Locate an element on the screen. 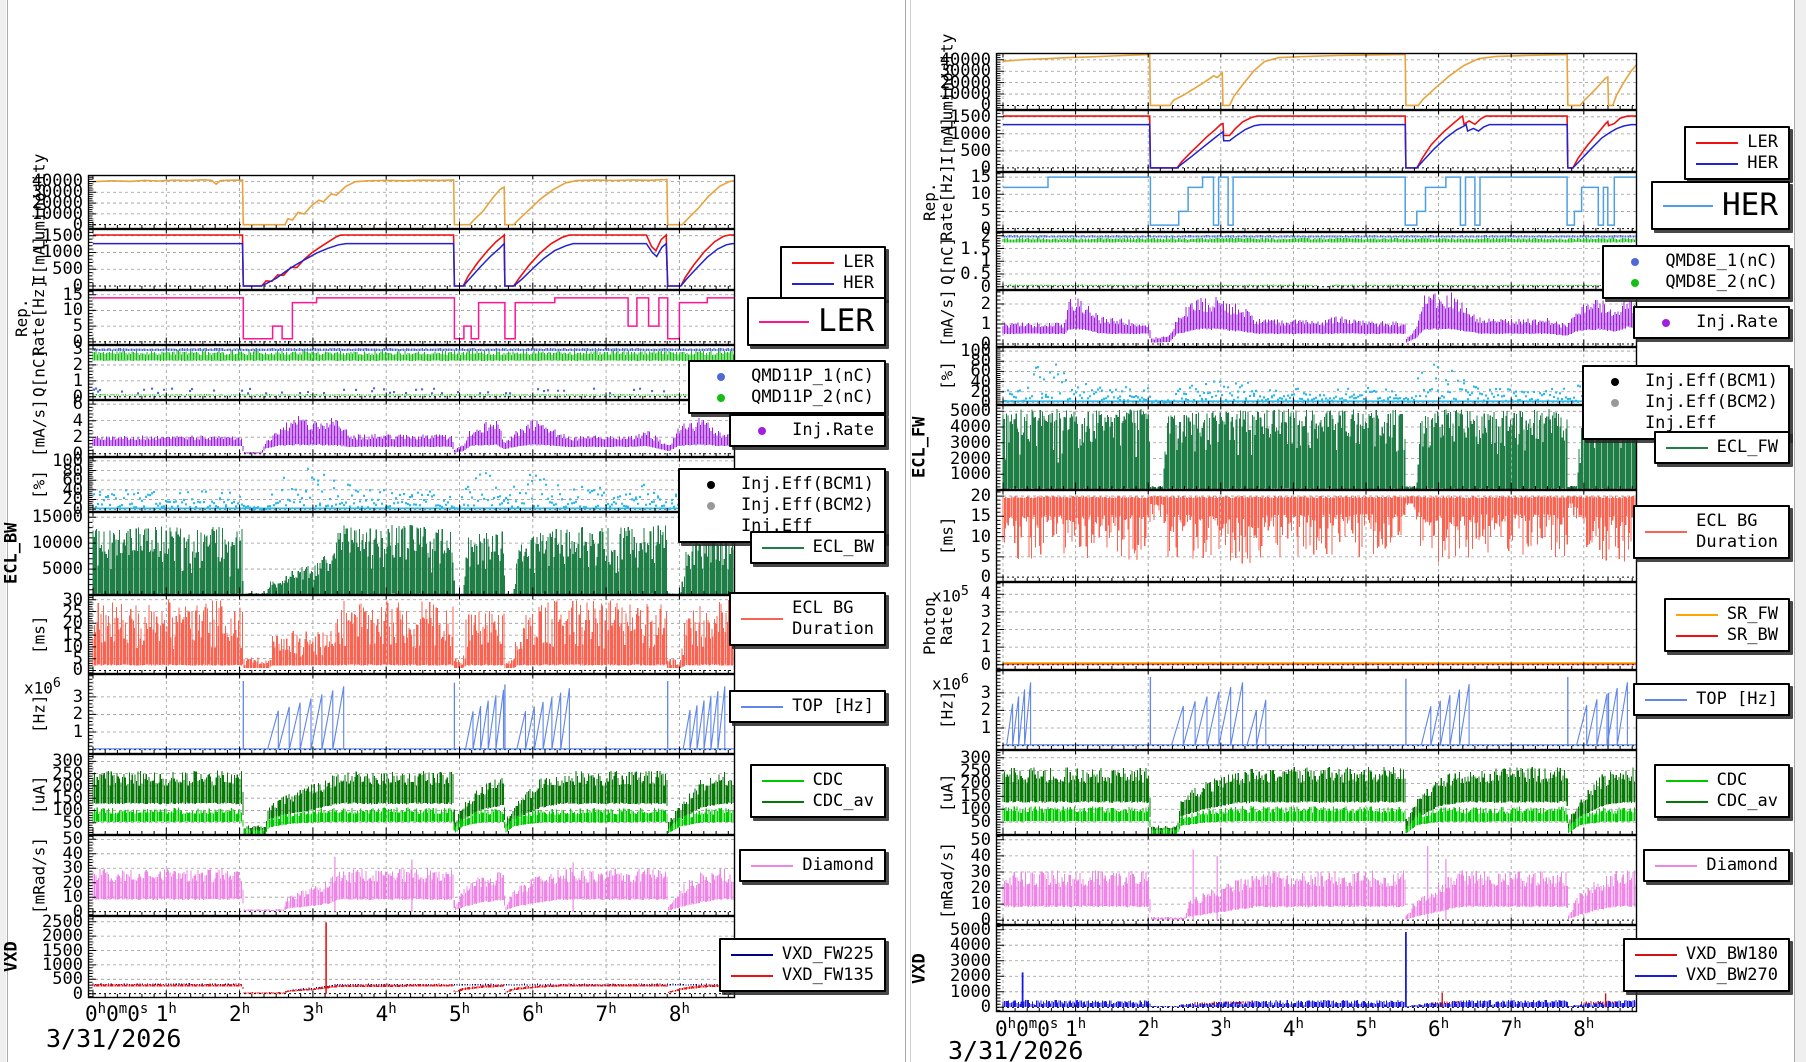 The height and width of the screenshot is (1062, 1806). panel-top is located at coordinates (411, 714).